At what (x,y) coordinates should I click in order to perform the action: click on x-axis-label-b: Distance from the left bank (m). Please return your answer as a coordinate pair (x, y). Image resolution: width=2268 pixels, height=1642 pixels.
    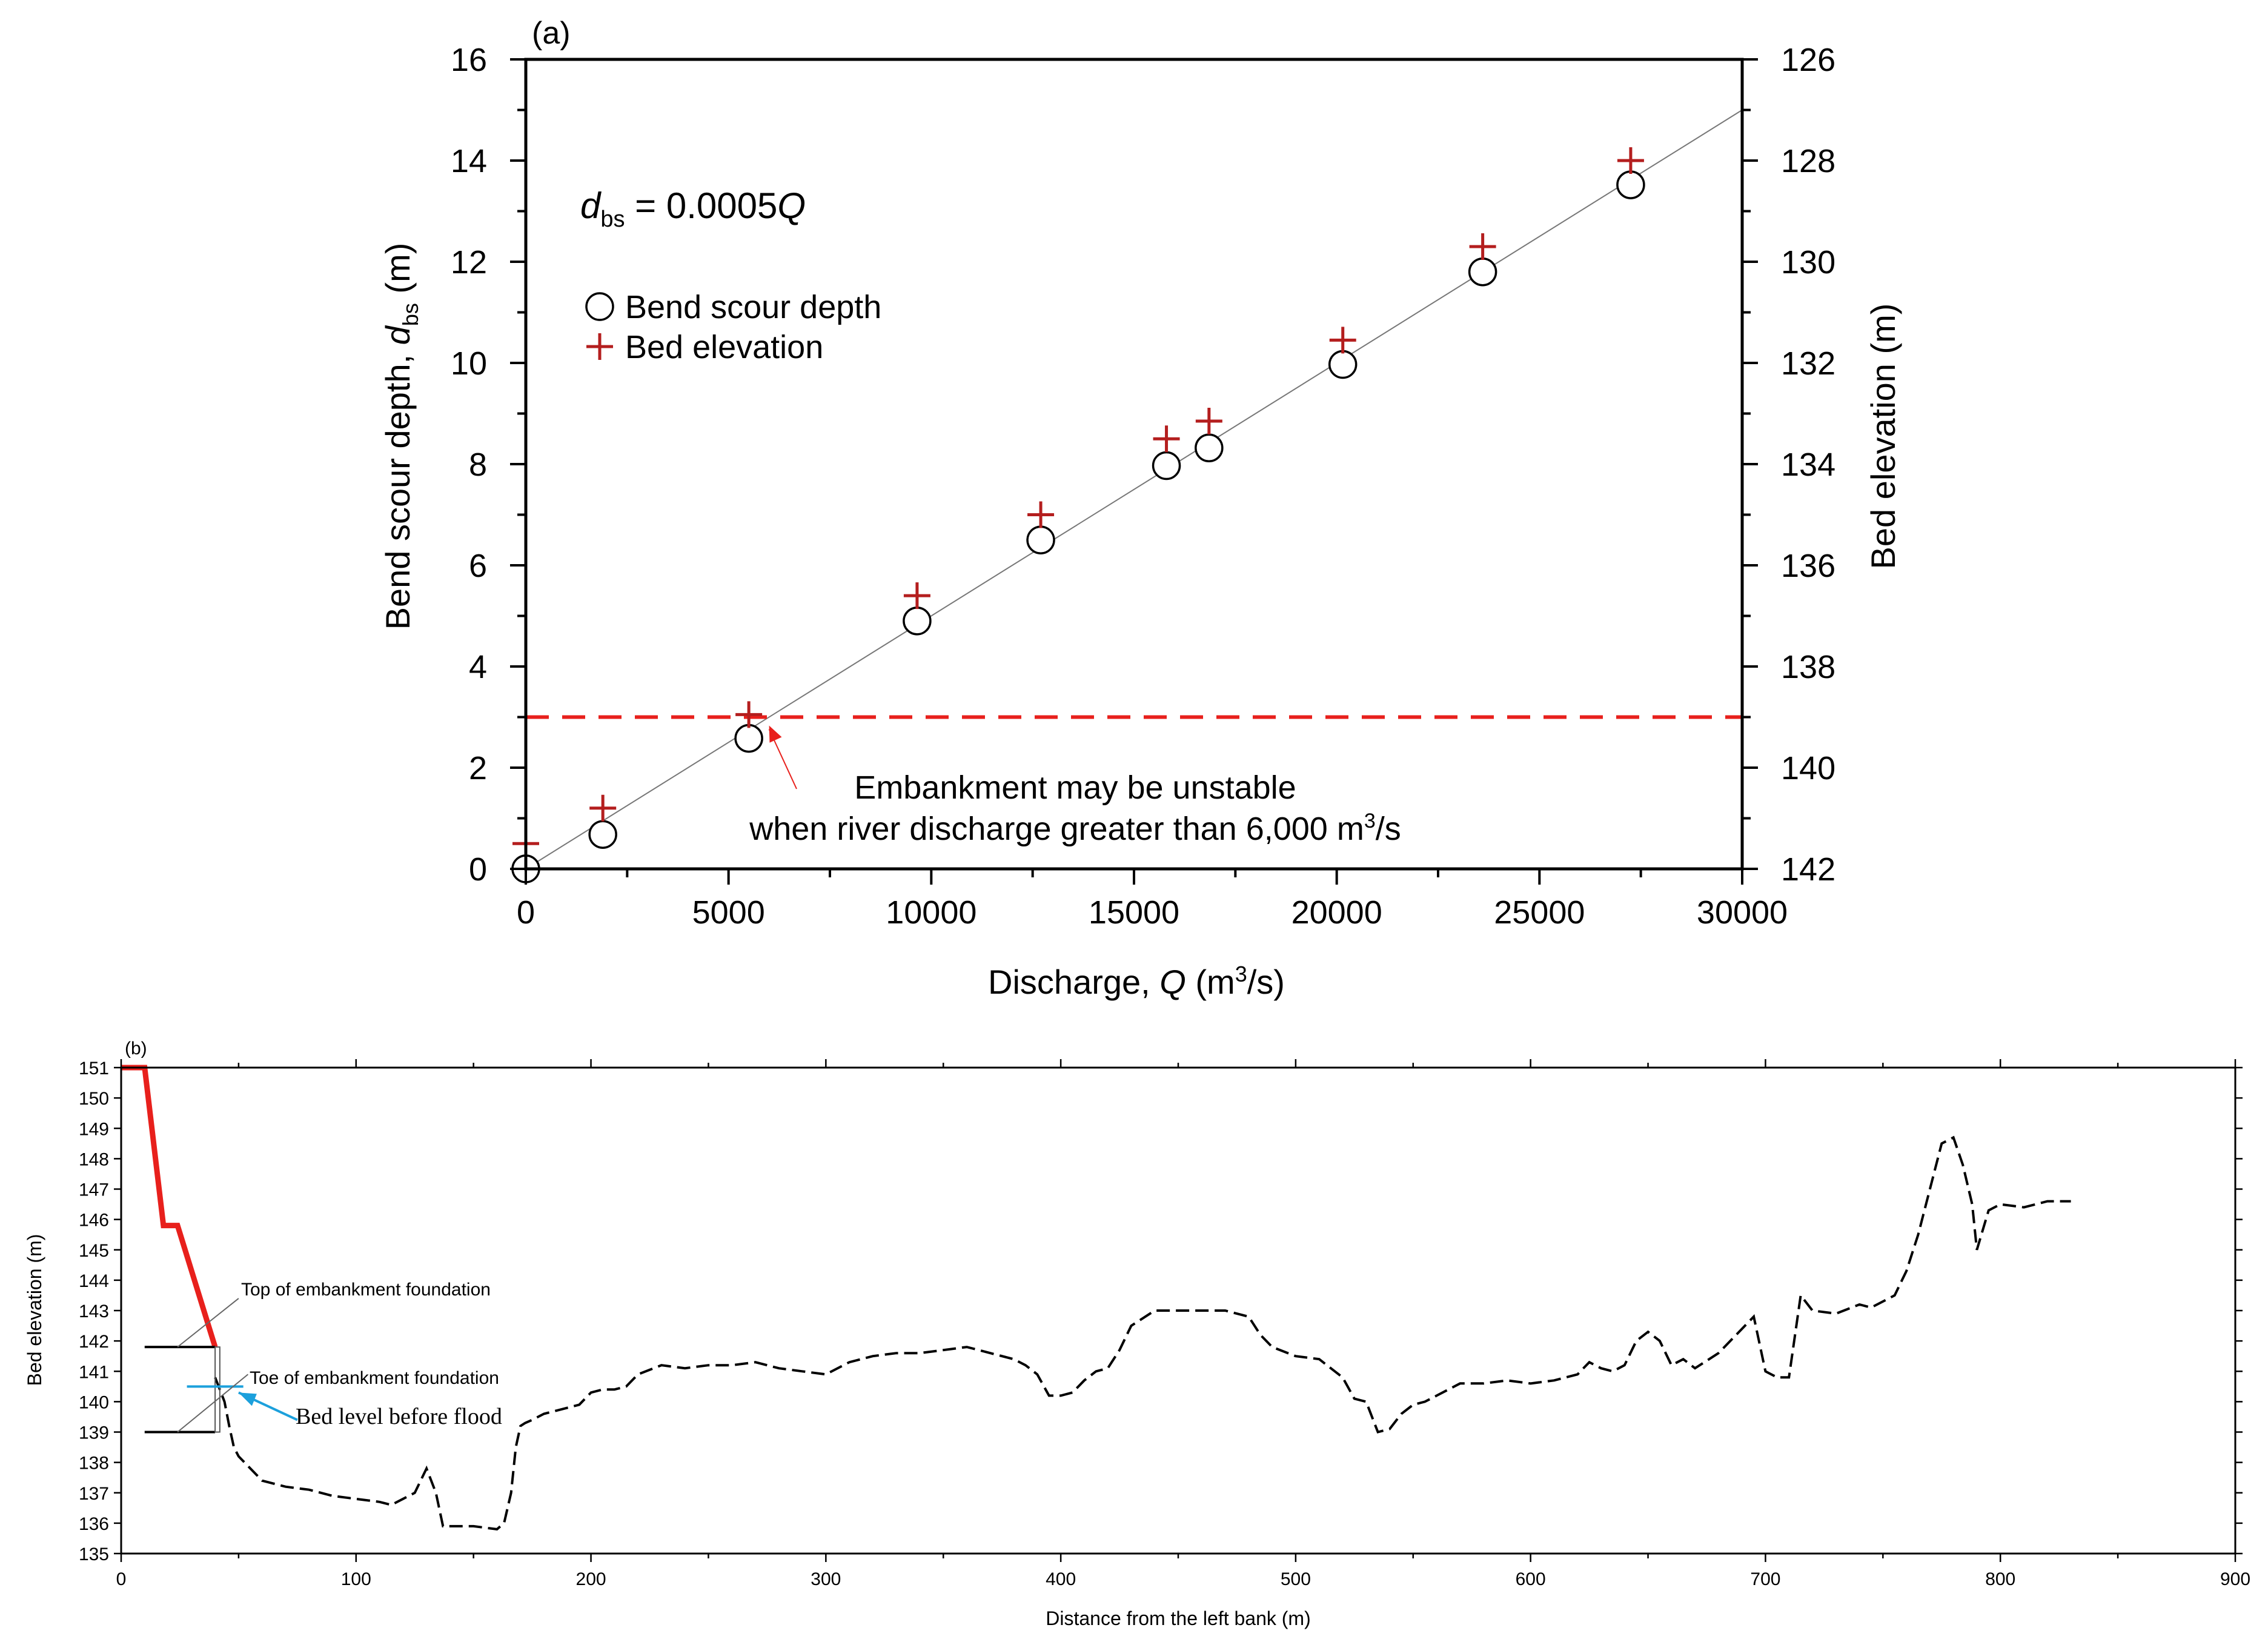
    Looking at the image, I should click on (1178, 1618).